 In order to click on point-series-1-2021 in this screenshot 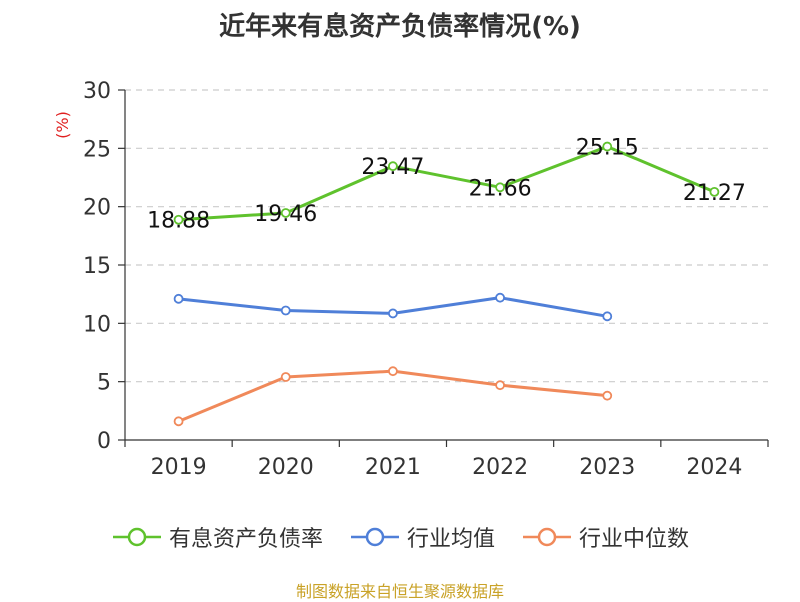, I will do `click(393, 166)`.